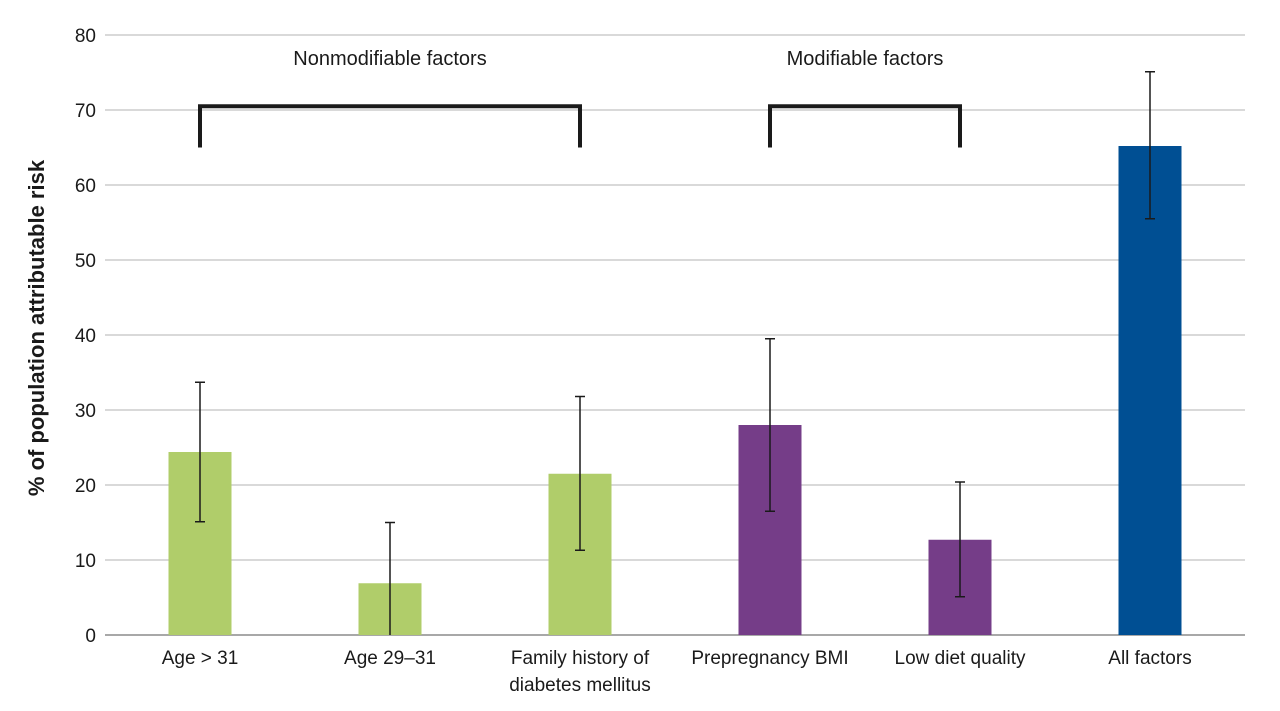 The width and height of the screenshot is (1280, 711). What do you see at coordinates (389, 59) in the screenshot?
I see `group-label: Nonmodifiable factors` at bounding box center [389, 59].